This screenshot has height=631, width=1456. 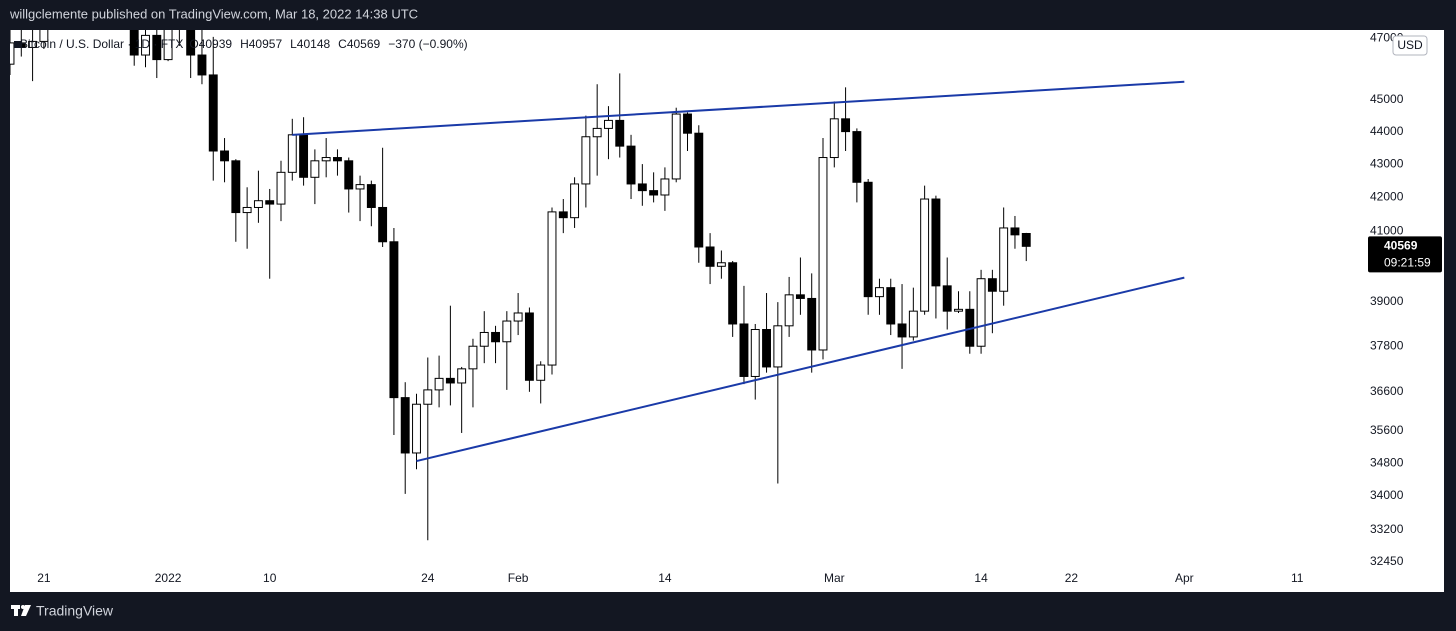 What do you see at coordinates (1387, 561) in the screenshot?
I see `y-tick-label: 32450` at bounding box center [1387, 561].